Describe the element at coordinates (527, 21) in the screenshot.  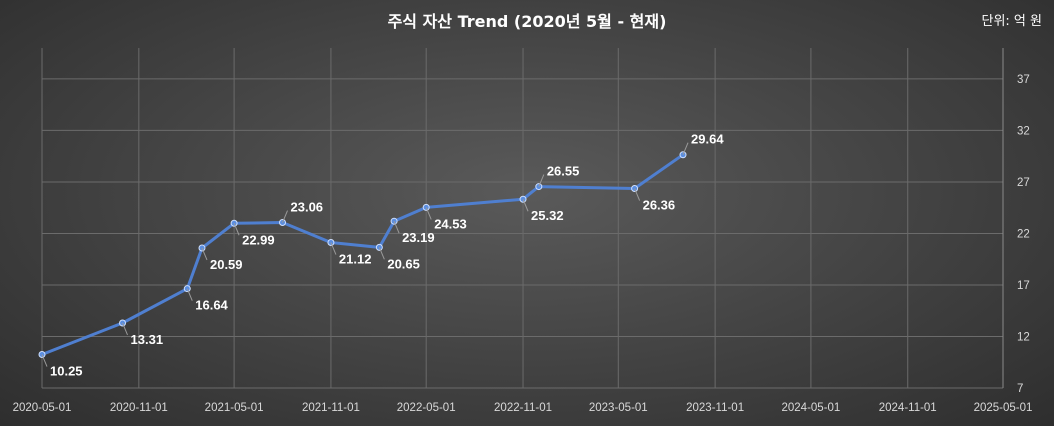
I see `chart-title: 주식 자산 Trend (2020년 5월 - 현재)` at that location.